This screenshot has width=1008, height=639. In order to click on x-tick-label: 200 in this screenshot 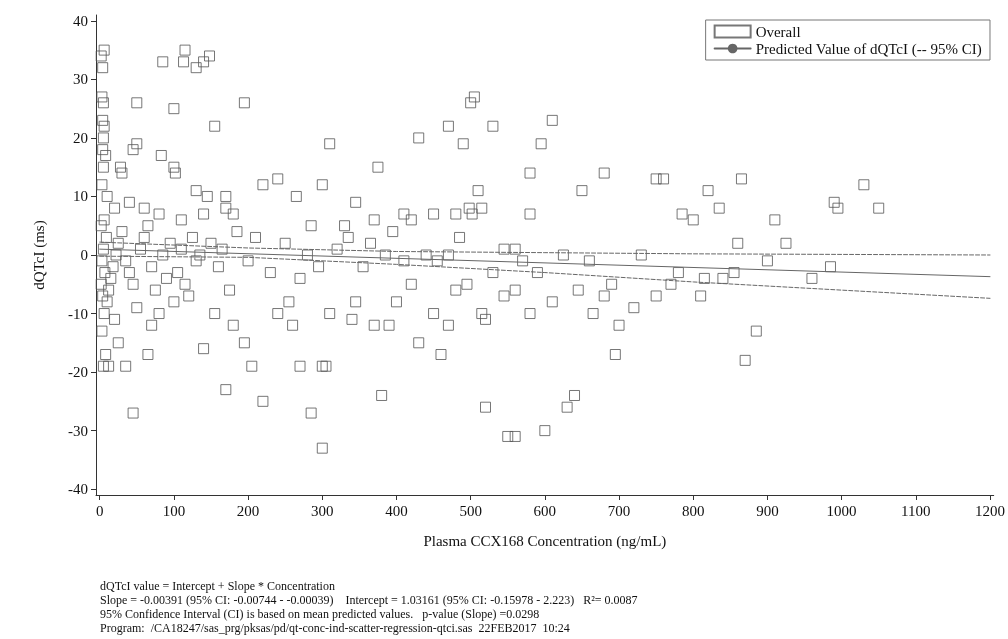, I will do `click(248, 510)`.